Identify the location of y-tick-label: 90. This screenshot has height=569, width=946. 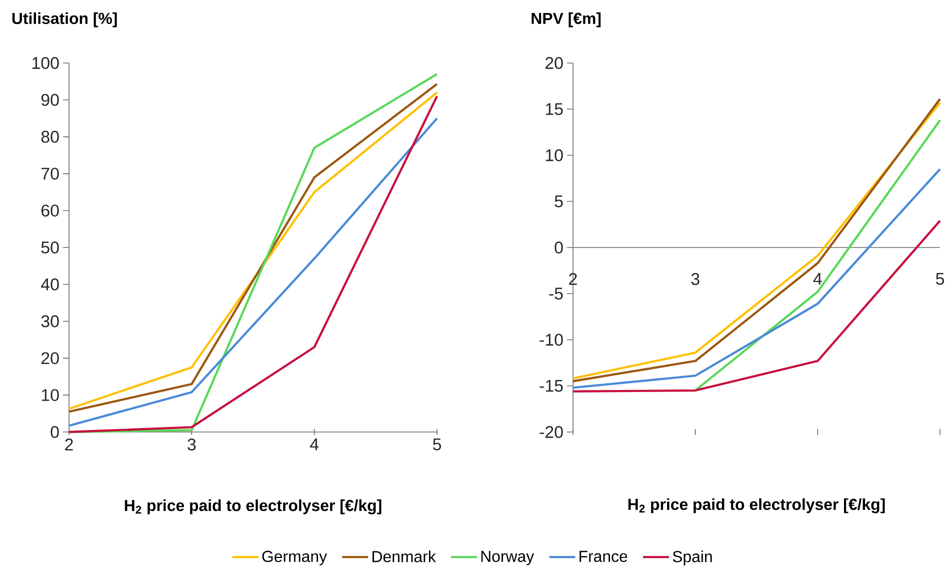
(50, 100).